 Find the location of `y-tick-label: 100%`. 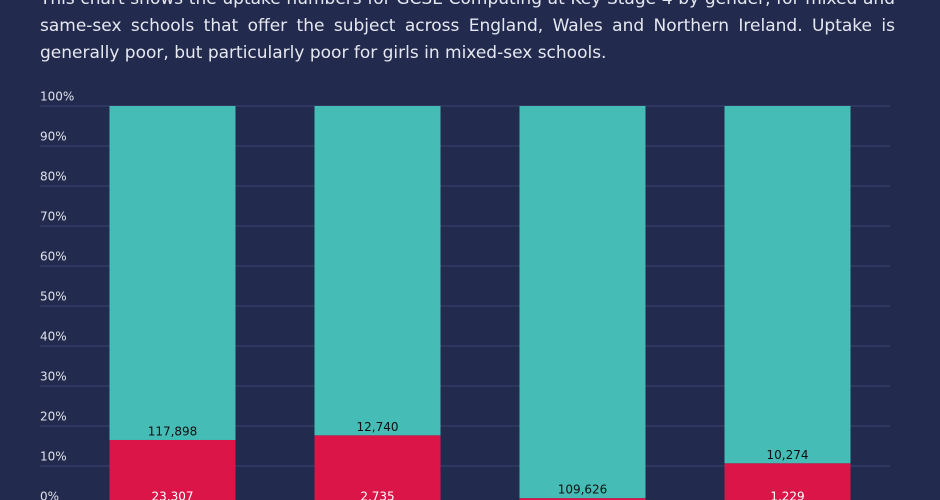

y-tick-label: 100% is located at coordinates (57, 97).